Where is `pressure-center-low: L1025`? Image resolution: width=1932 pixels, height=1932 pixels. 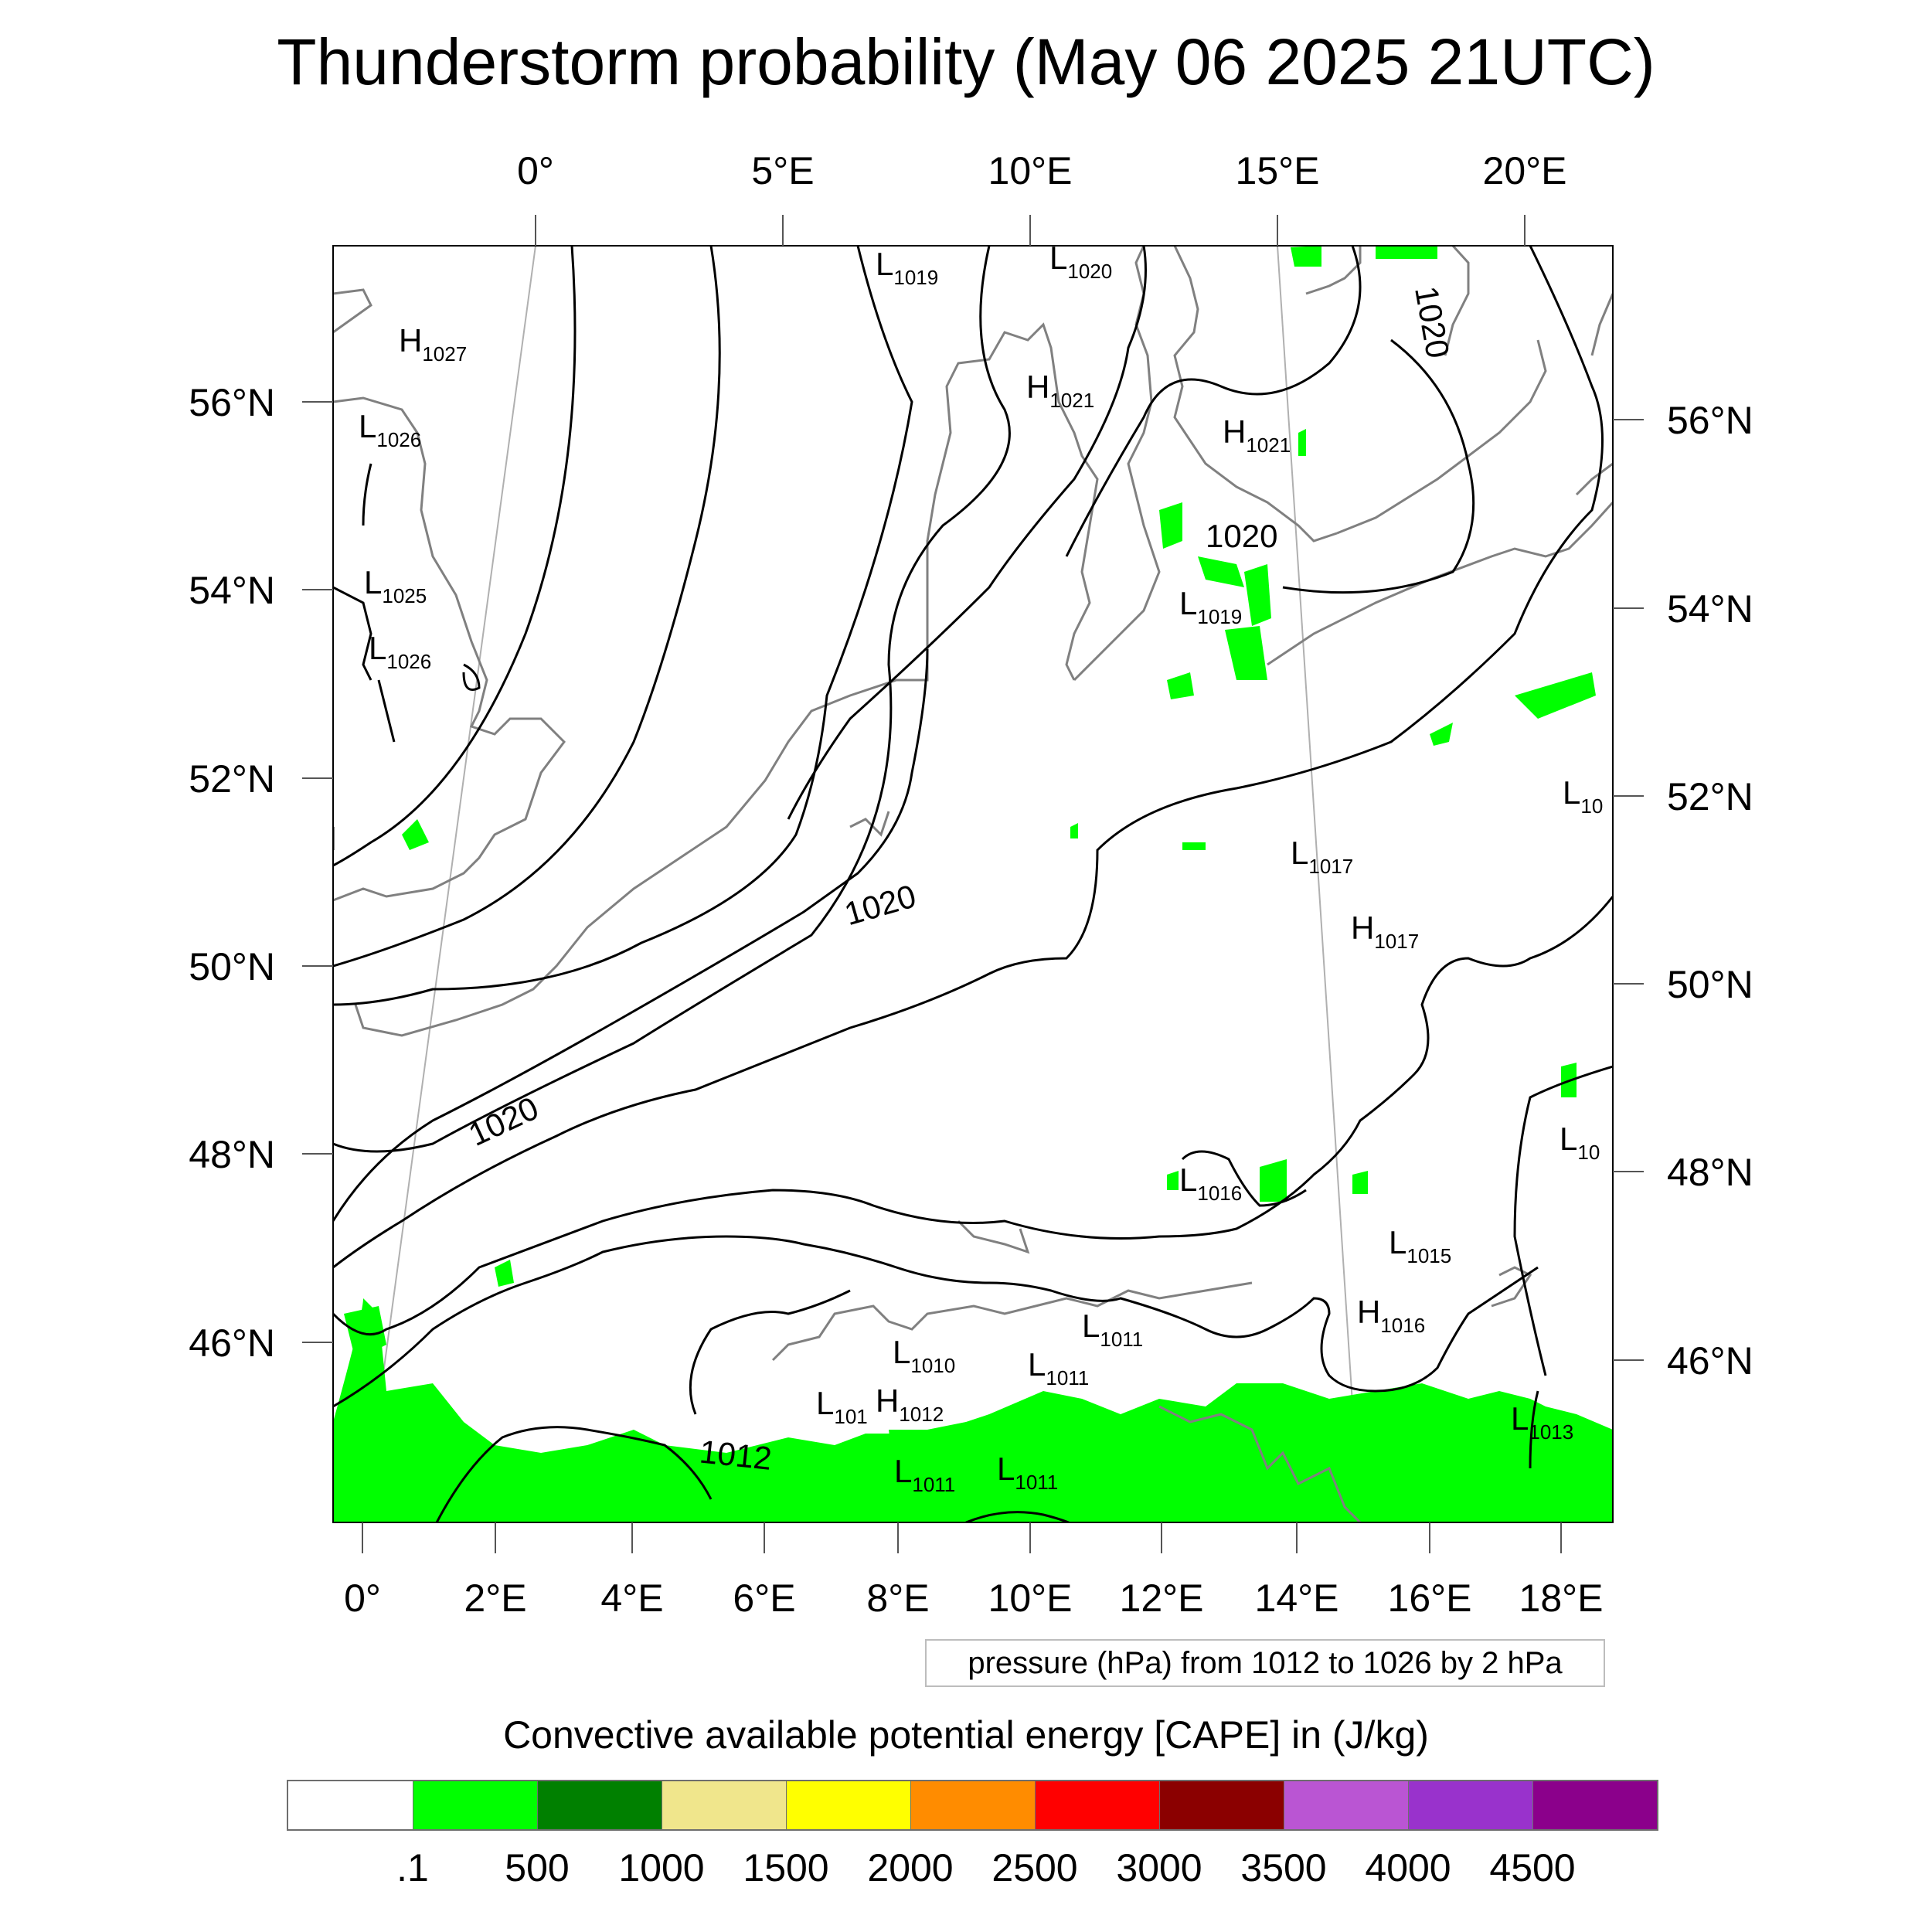
pressure-center-low: L1025 is located at coordinates (396, 585).